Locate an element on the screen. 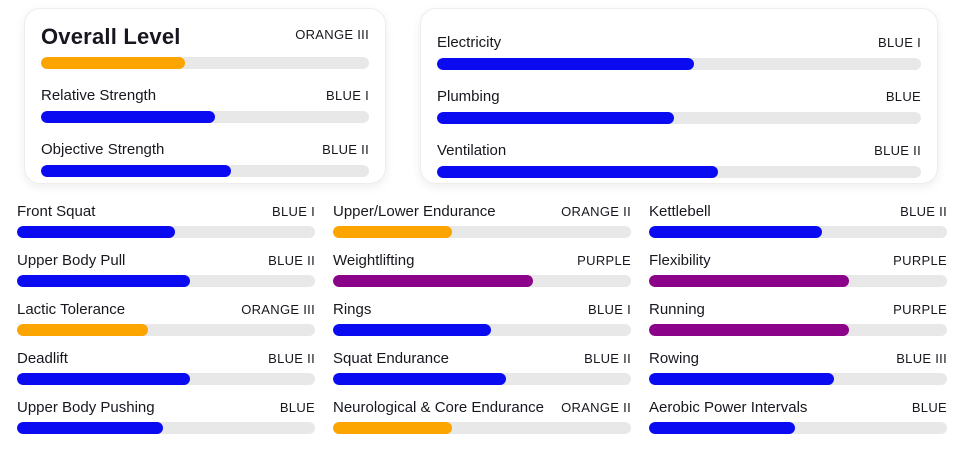 The width and height of the screenshot is (958, 453). stat-head: Weightlifting PURPLE is located at coordinates (482, 261).